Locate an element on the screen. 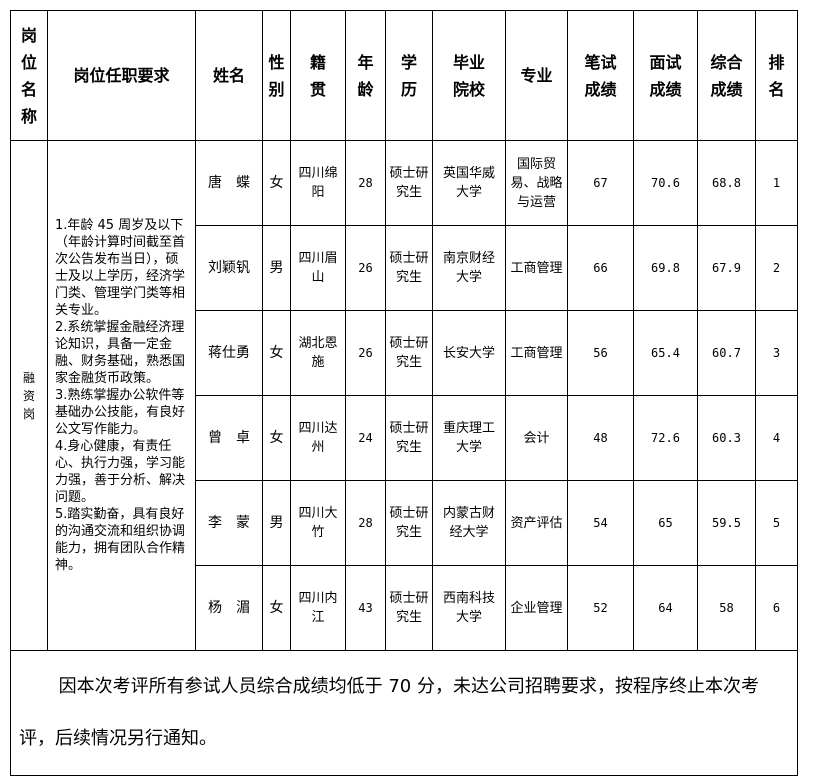  cell-school: 内蒙古财经大学 is located at coordinates (469, 523).